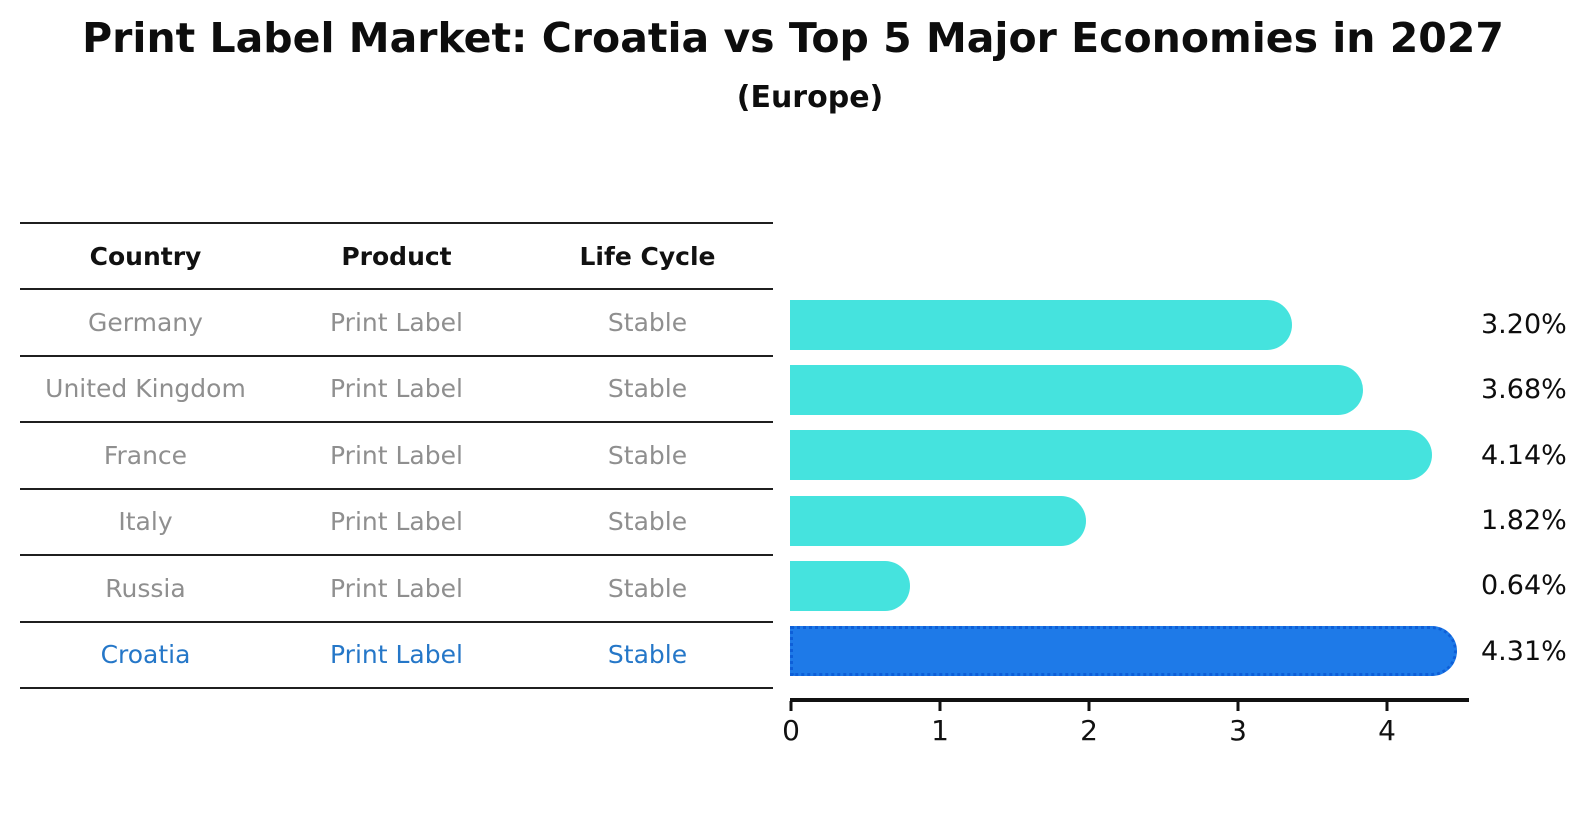 This screenshot has width=1586, height=823. I want to click on table-header-row: Country Product Life Cycle, so click(396, 257).